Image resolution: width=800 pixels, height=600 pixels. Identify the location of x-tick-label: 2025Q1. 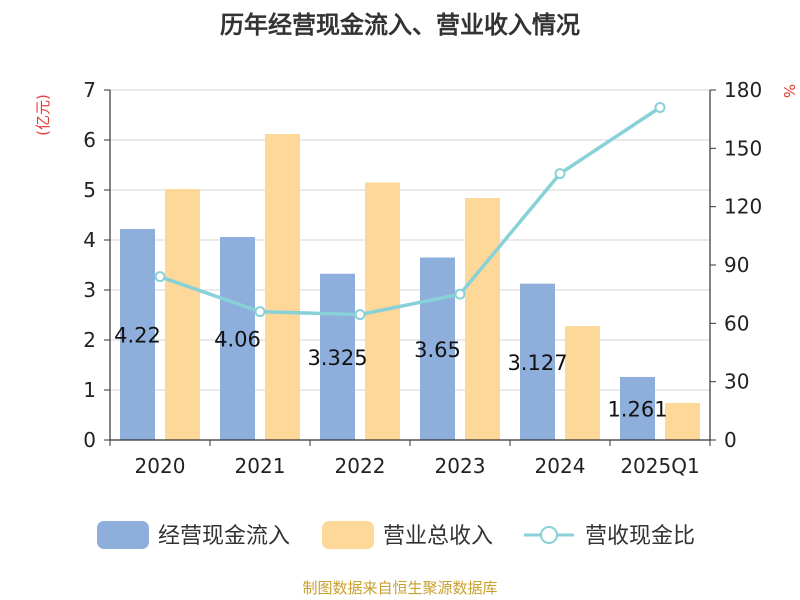
(659, 466).